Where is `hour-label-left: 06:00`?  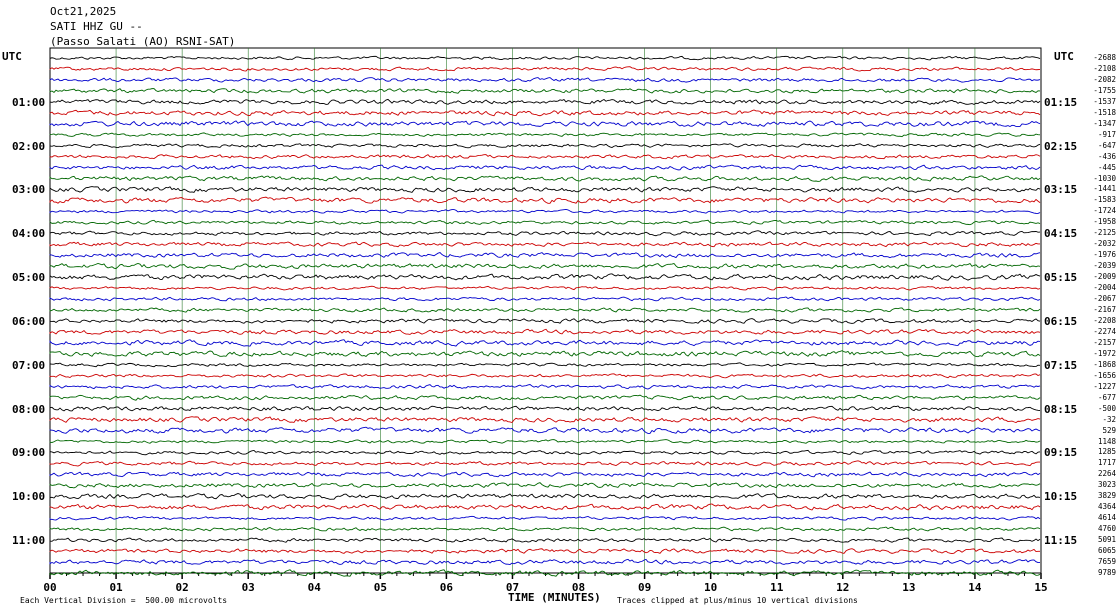
hour-label-left: 06:00 is located at coordinates (29, 321).